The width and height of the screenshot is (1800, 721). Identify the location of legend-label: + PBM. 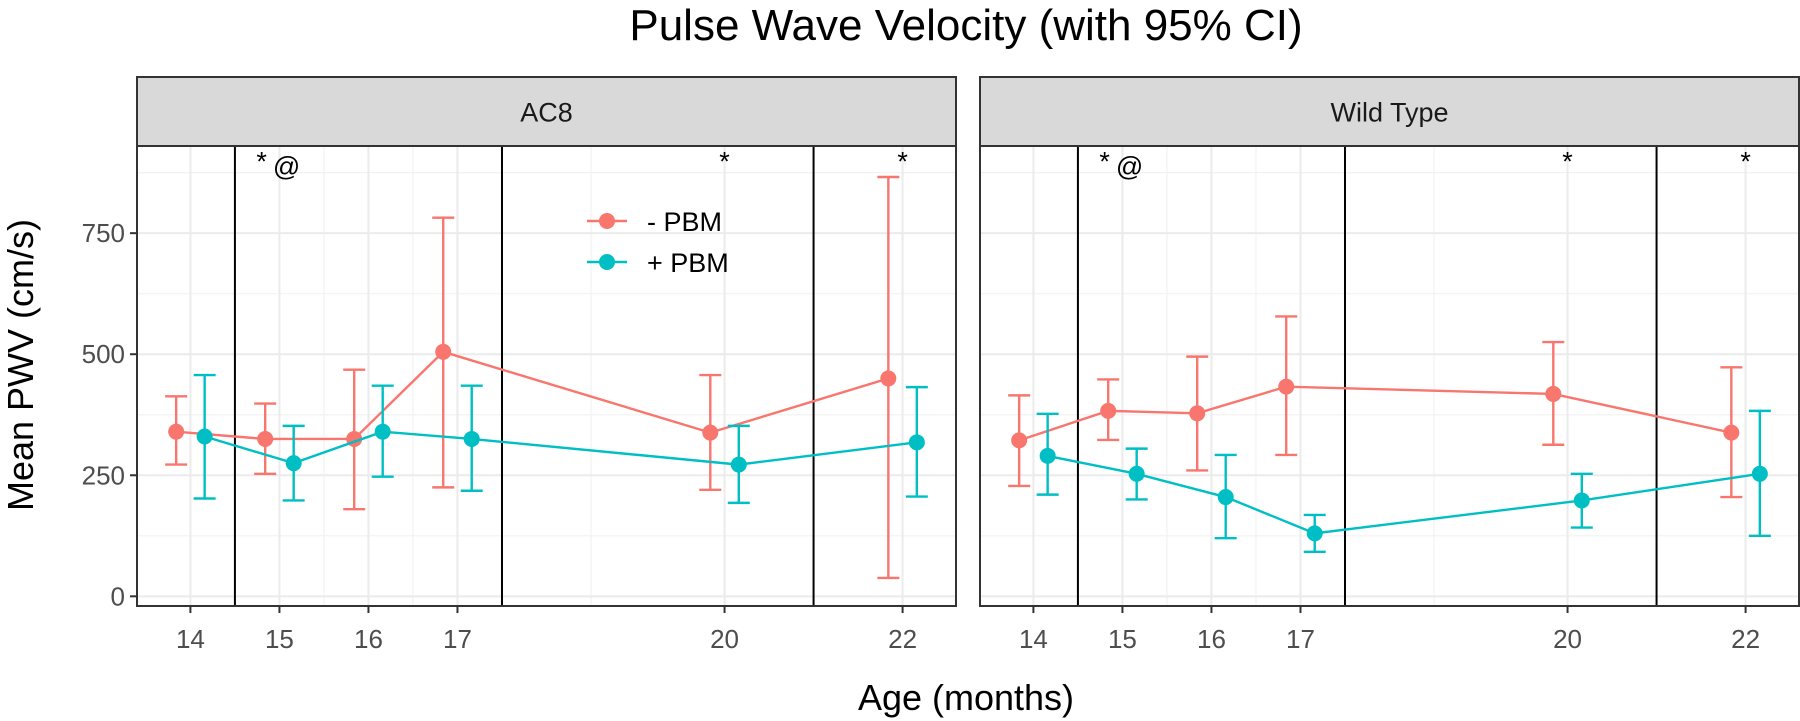
(688, 263).